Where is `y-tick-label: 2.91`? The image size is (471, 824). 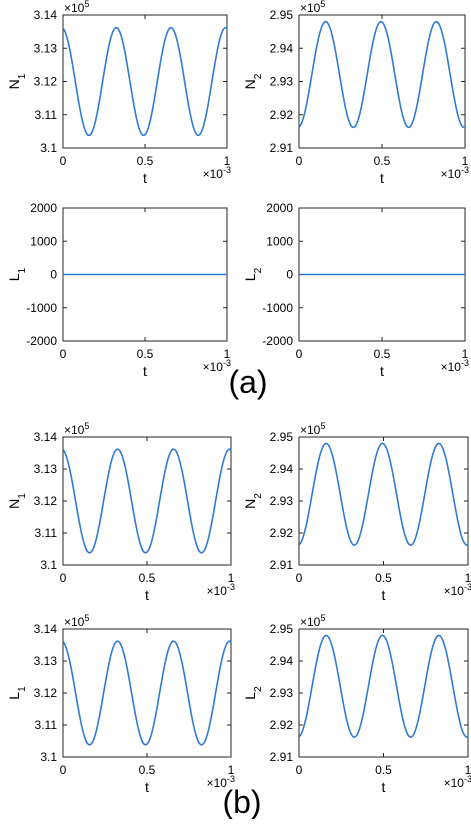
y-tick-label: 2.91 is located at coordinates (282, 565).